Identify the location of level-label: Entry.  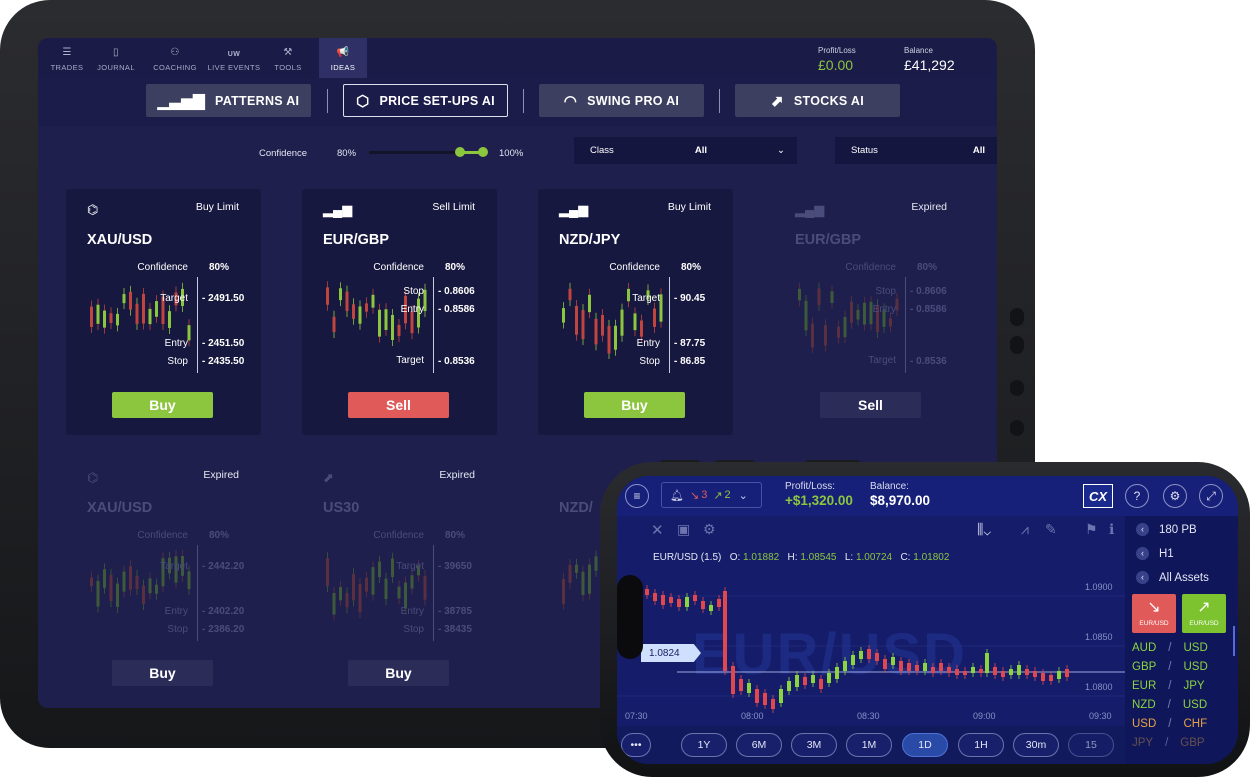
(176, 343).